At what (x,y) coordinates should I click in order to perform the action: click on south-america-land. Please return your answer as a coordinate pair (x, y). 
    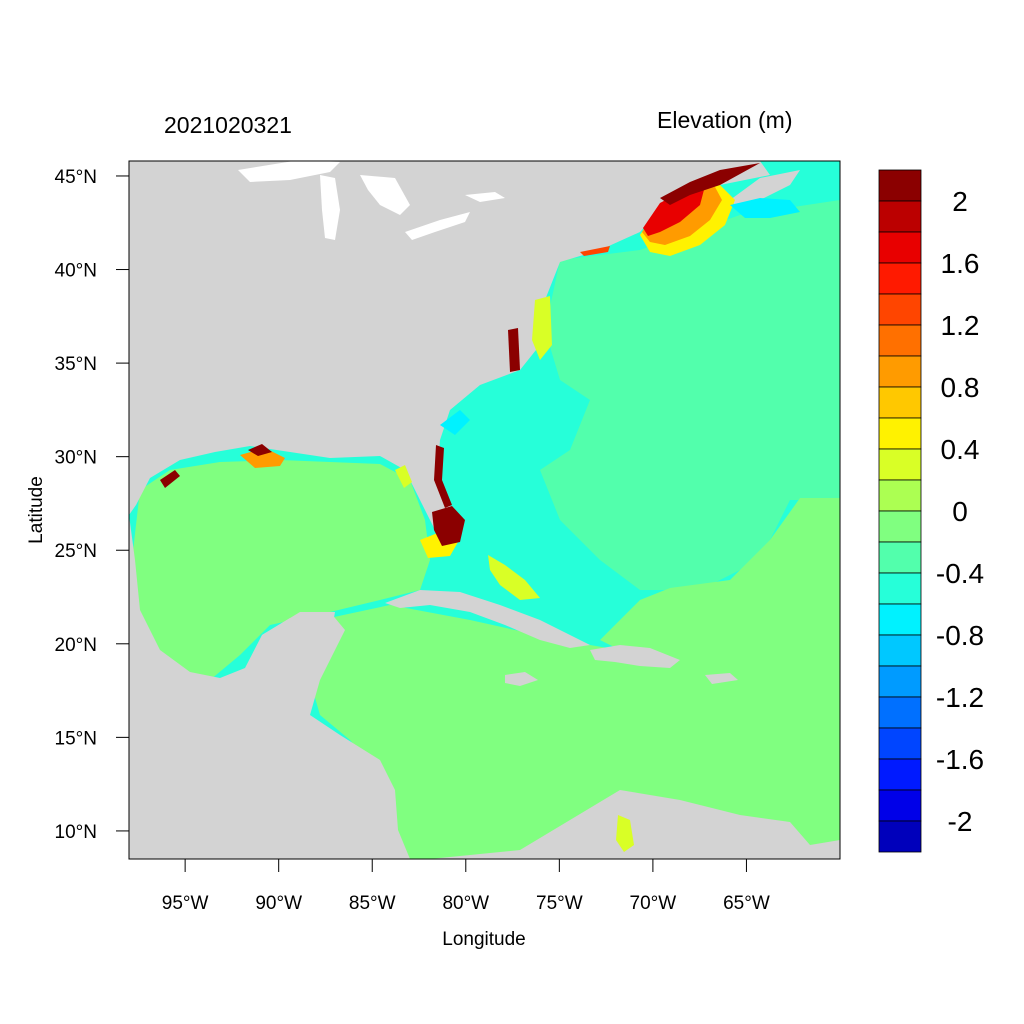
    Looking at the image, I should click on (635, 824).